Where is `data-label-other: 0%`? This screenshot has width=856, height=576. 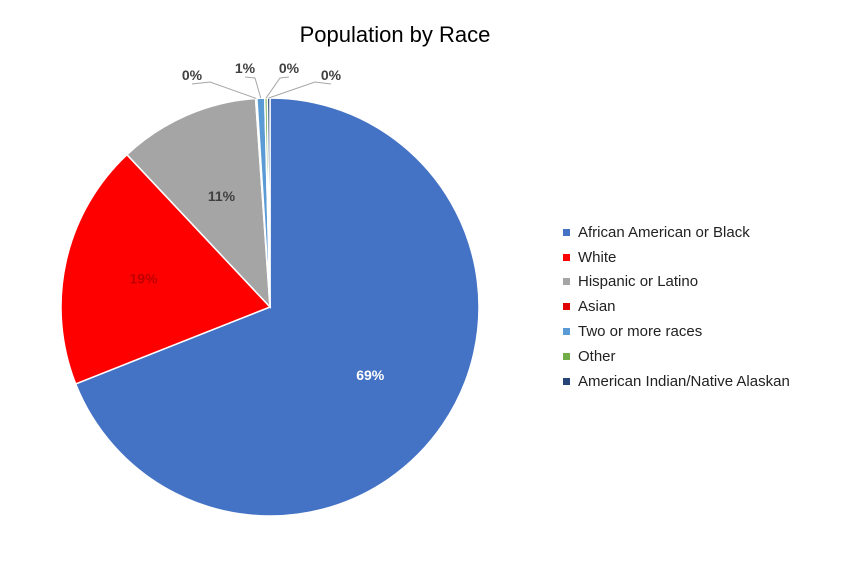
data-label-other: 0% is located at coordinates (289, 68).